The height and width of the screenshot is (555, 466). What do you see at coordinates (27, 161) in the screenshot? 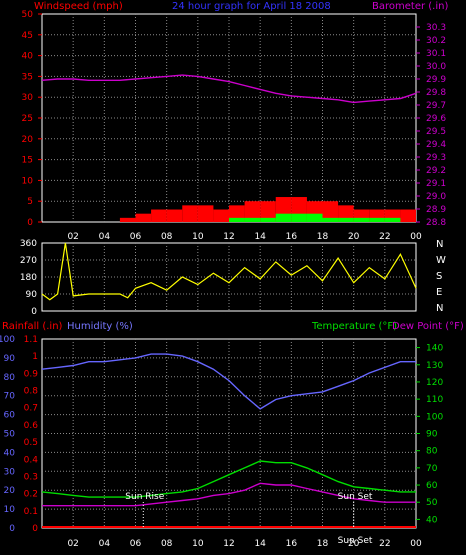
I see `windspeed-tick-label: 15` at bounding box center [27, 161].